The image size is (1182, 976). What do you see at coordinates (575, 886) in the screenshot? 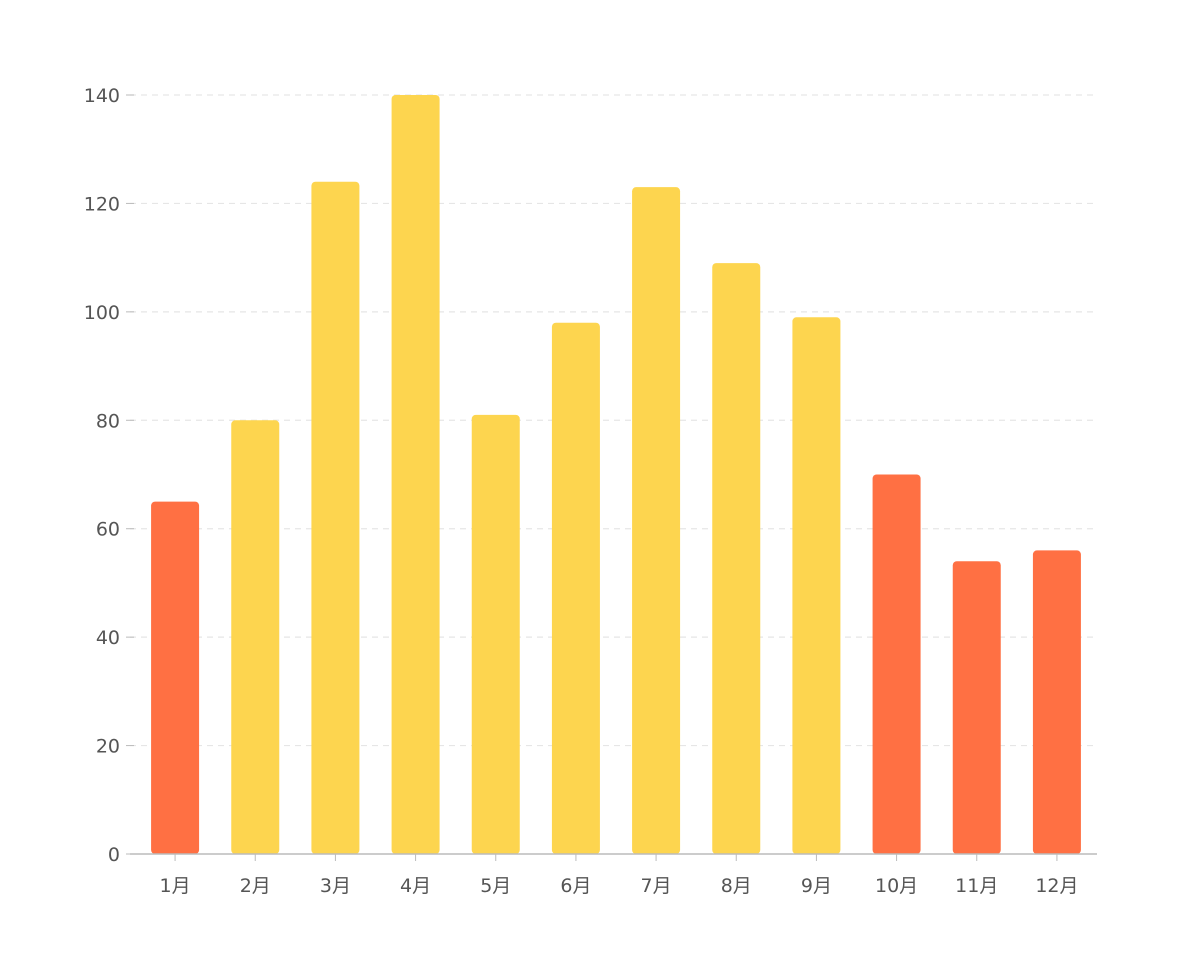
I see `x-tick-label: 6月` at bounding box center [575, 886].